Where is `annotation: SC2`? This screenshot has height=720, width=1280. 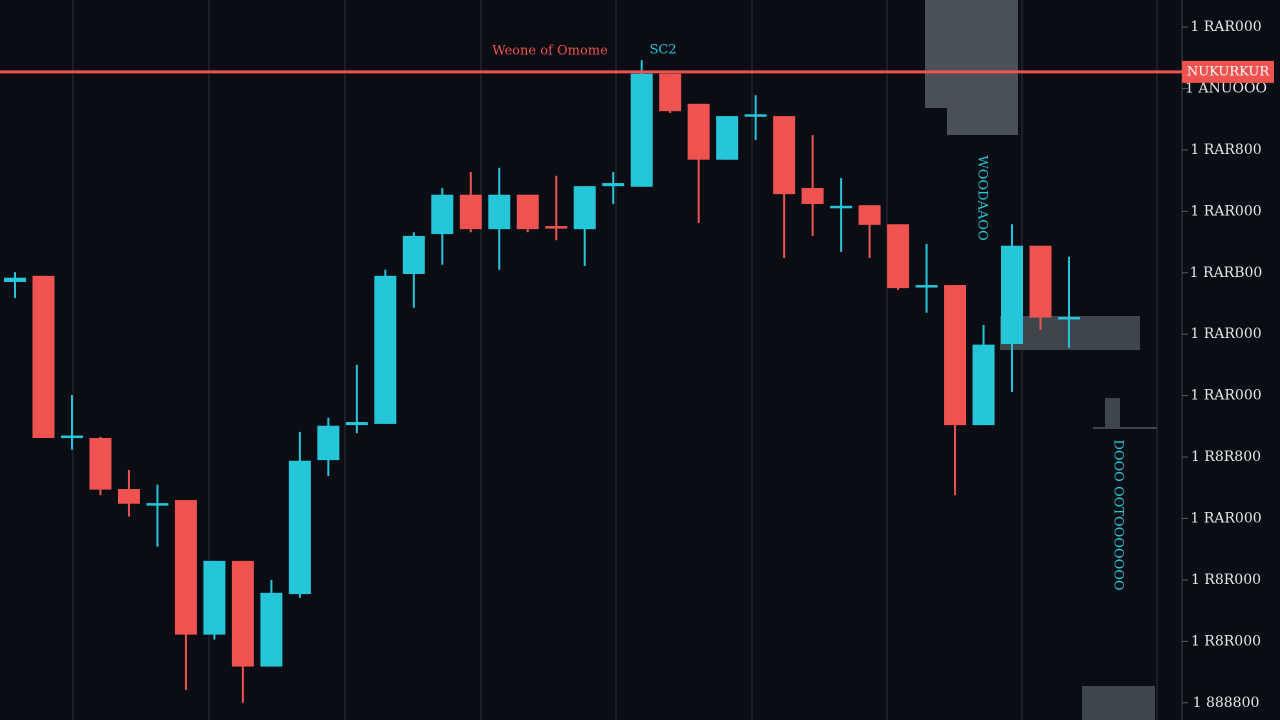 annotation: SC2 is located at coordinates (662, 50).